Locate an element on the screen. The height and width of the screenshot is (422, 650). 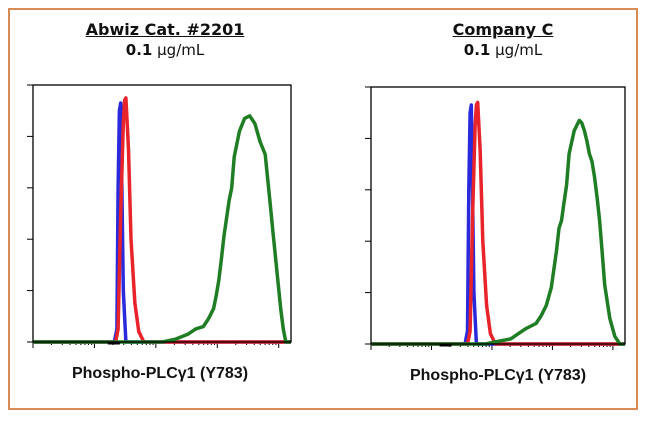
panel-2-conc-value: 0.1 is located at coordinates (477, 50).